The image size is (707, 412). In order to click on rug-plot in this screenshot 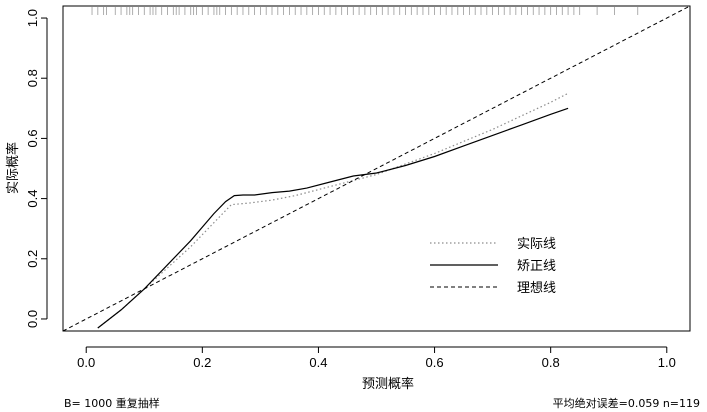, I will do `click(365, 11)`.